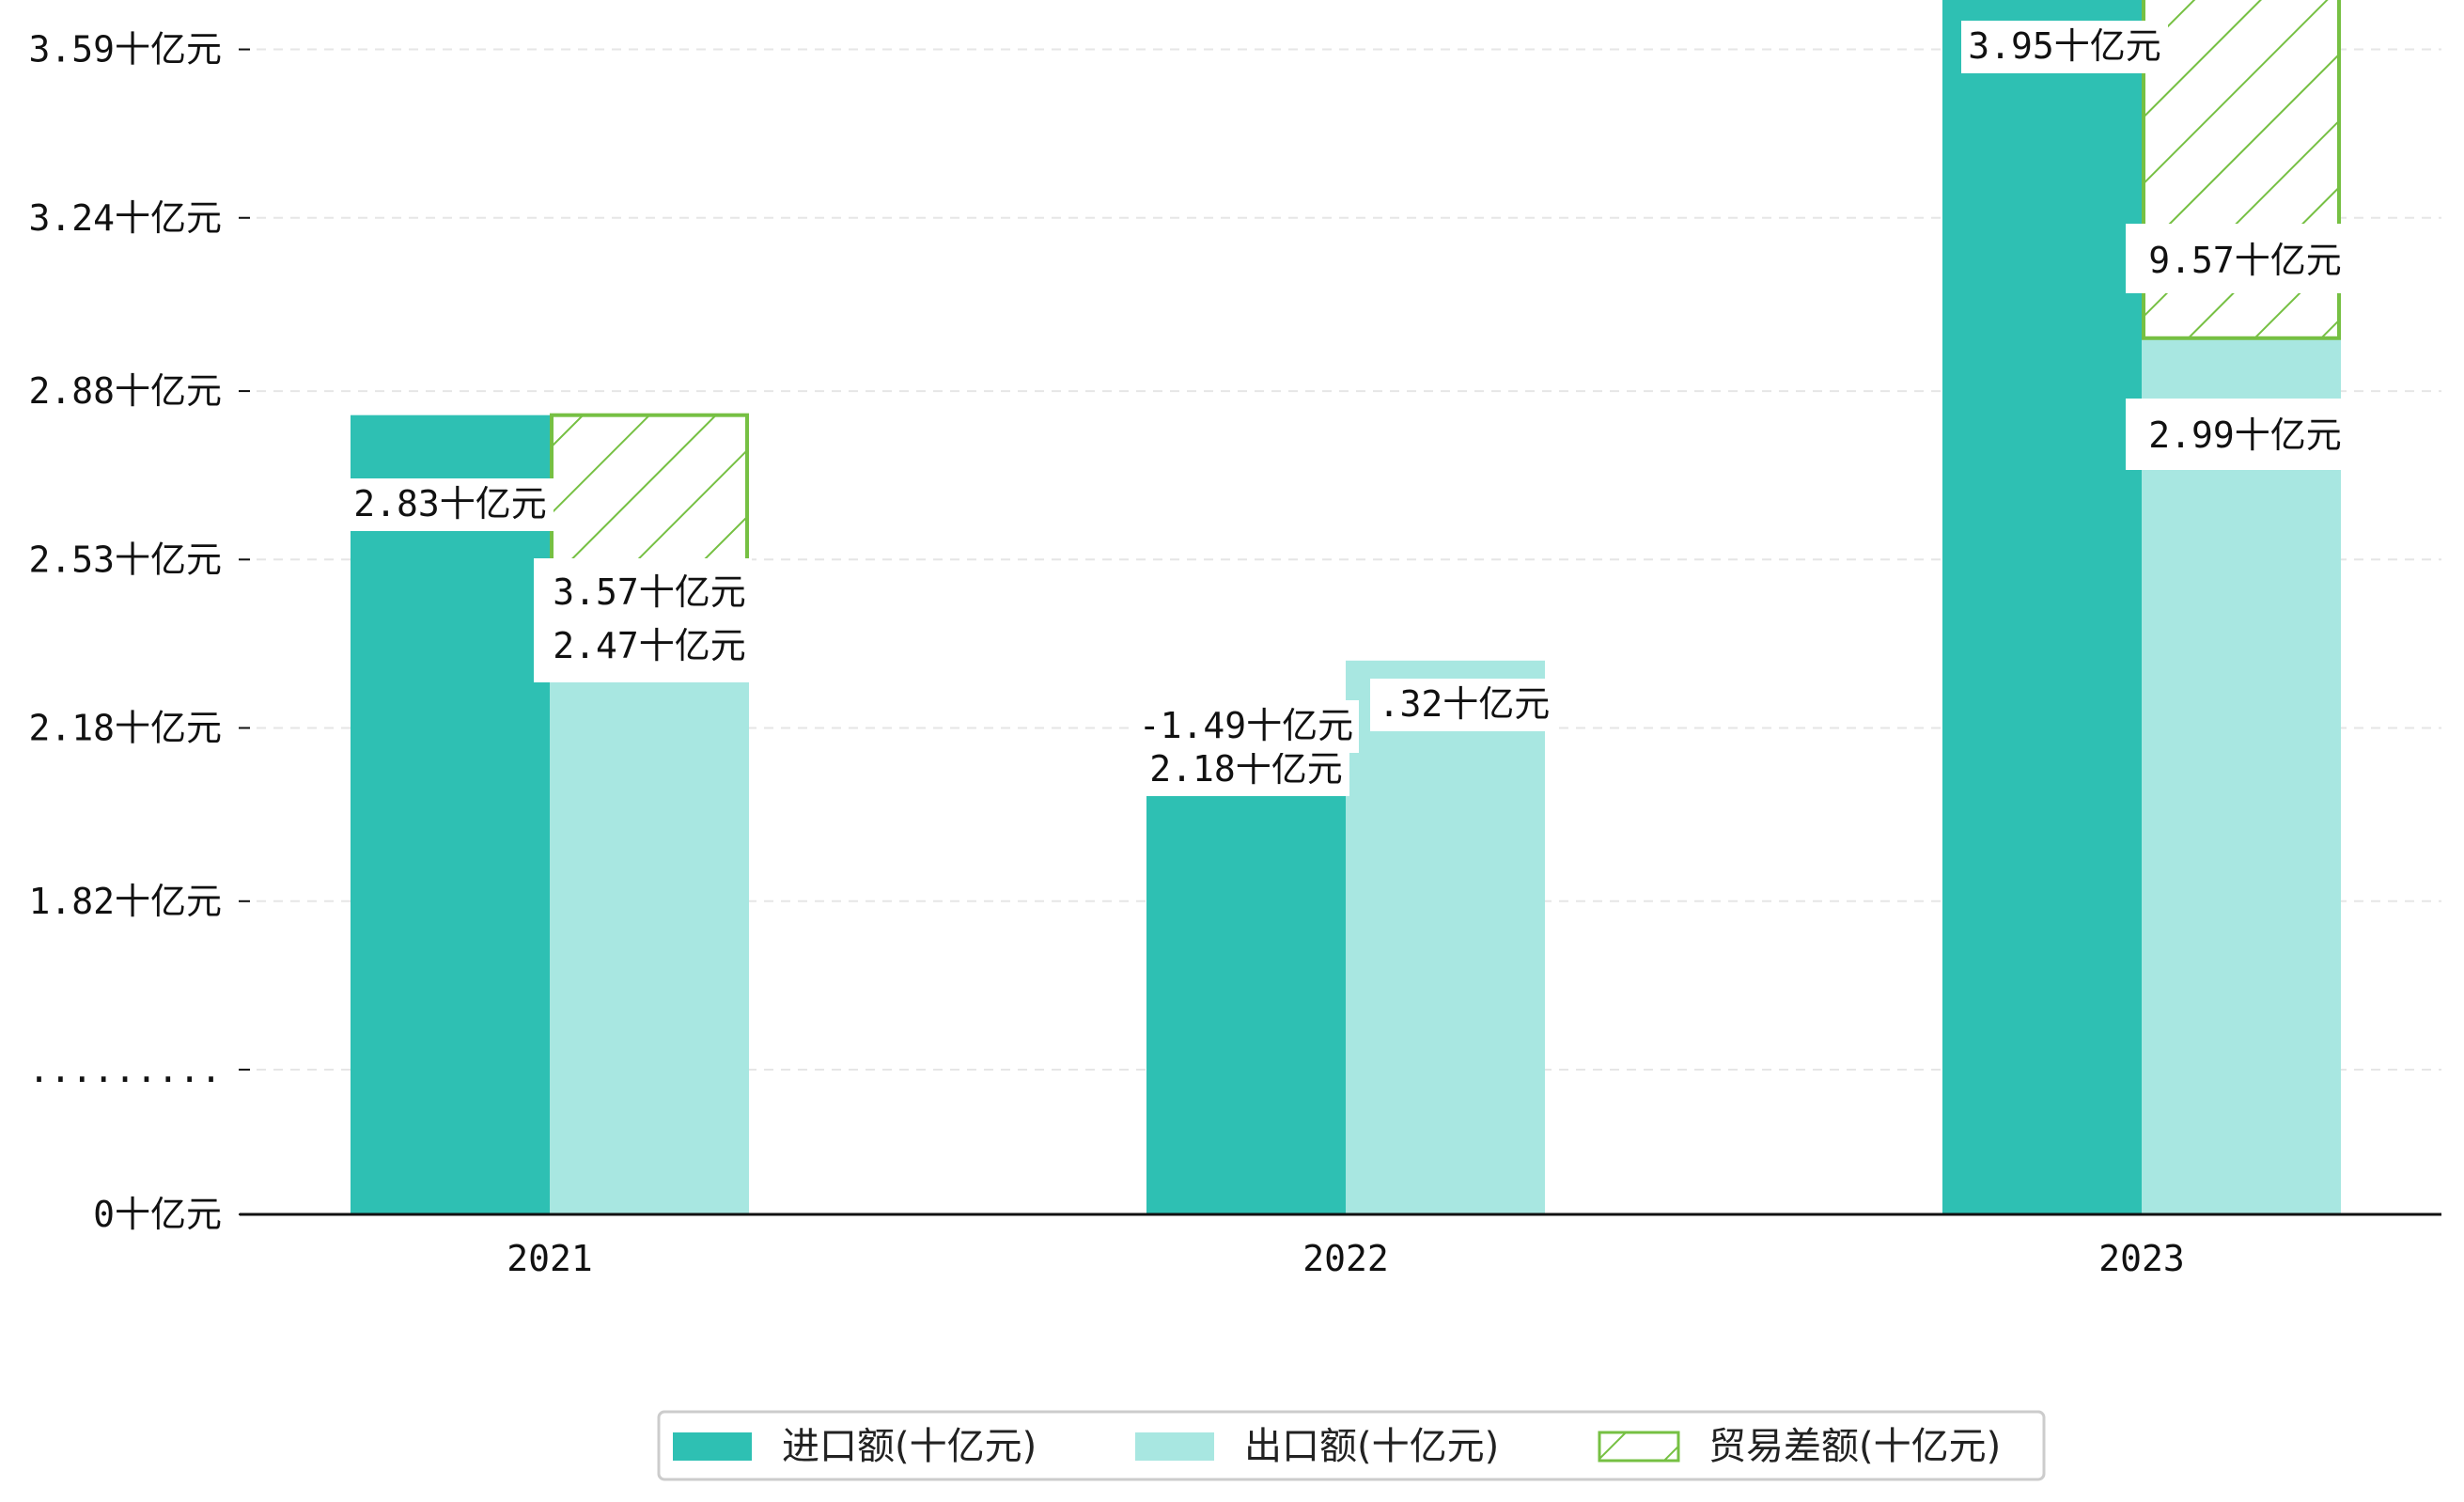  I want to click on legend-import-swatch, so click(712, 1447).